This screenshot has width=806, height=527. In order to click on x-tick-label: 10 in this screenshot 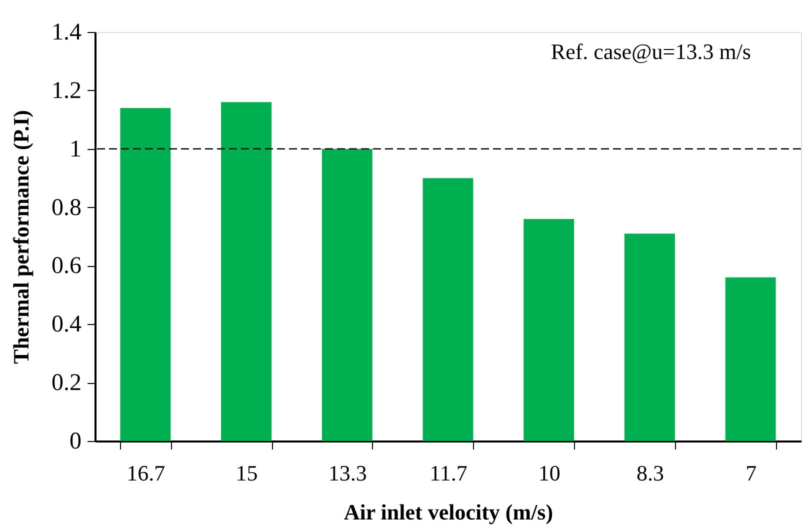, I will do `click(549, 473)`.